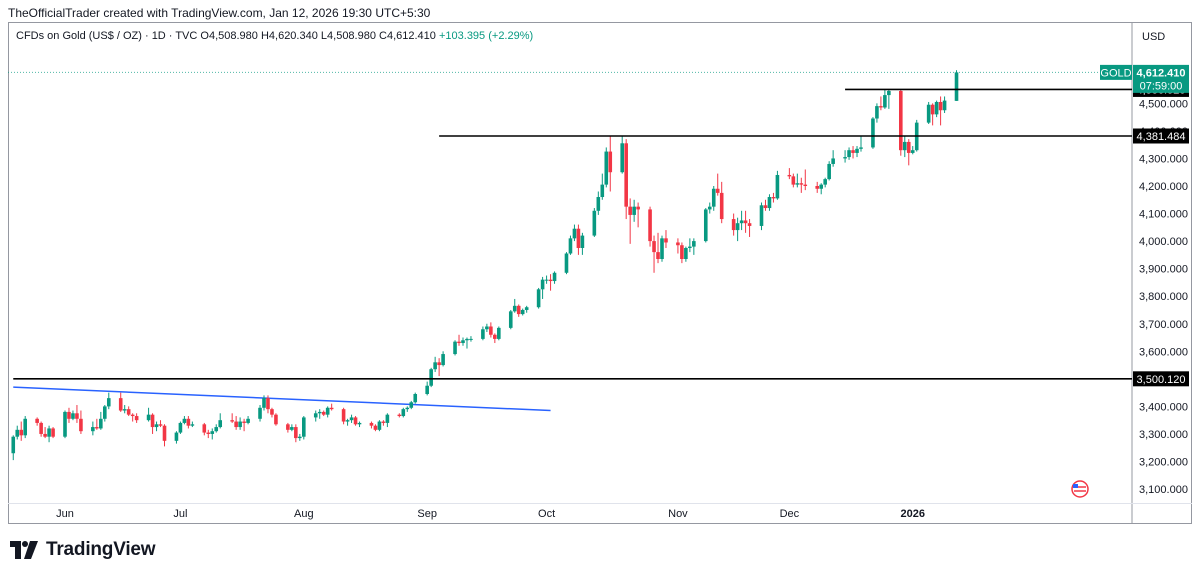 The width and height of the screenshot is (1200, 574). Describe the element at coordinates (1163, 435) in the screenshot. I see `y-tick-label: 3,300.000` at that location.